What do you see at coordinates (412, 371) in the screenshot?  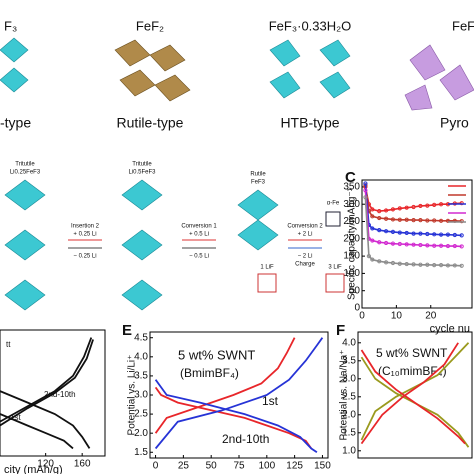 I see `annotation: (C₁₀mimBF₄)` at bounding box center [412, 371].